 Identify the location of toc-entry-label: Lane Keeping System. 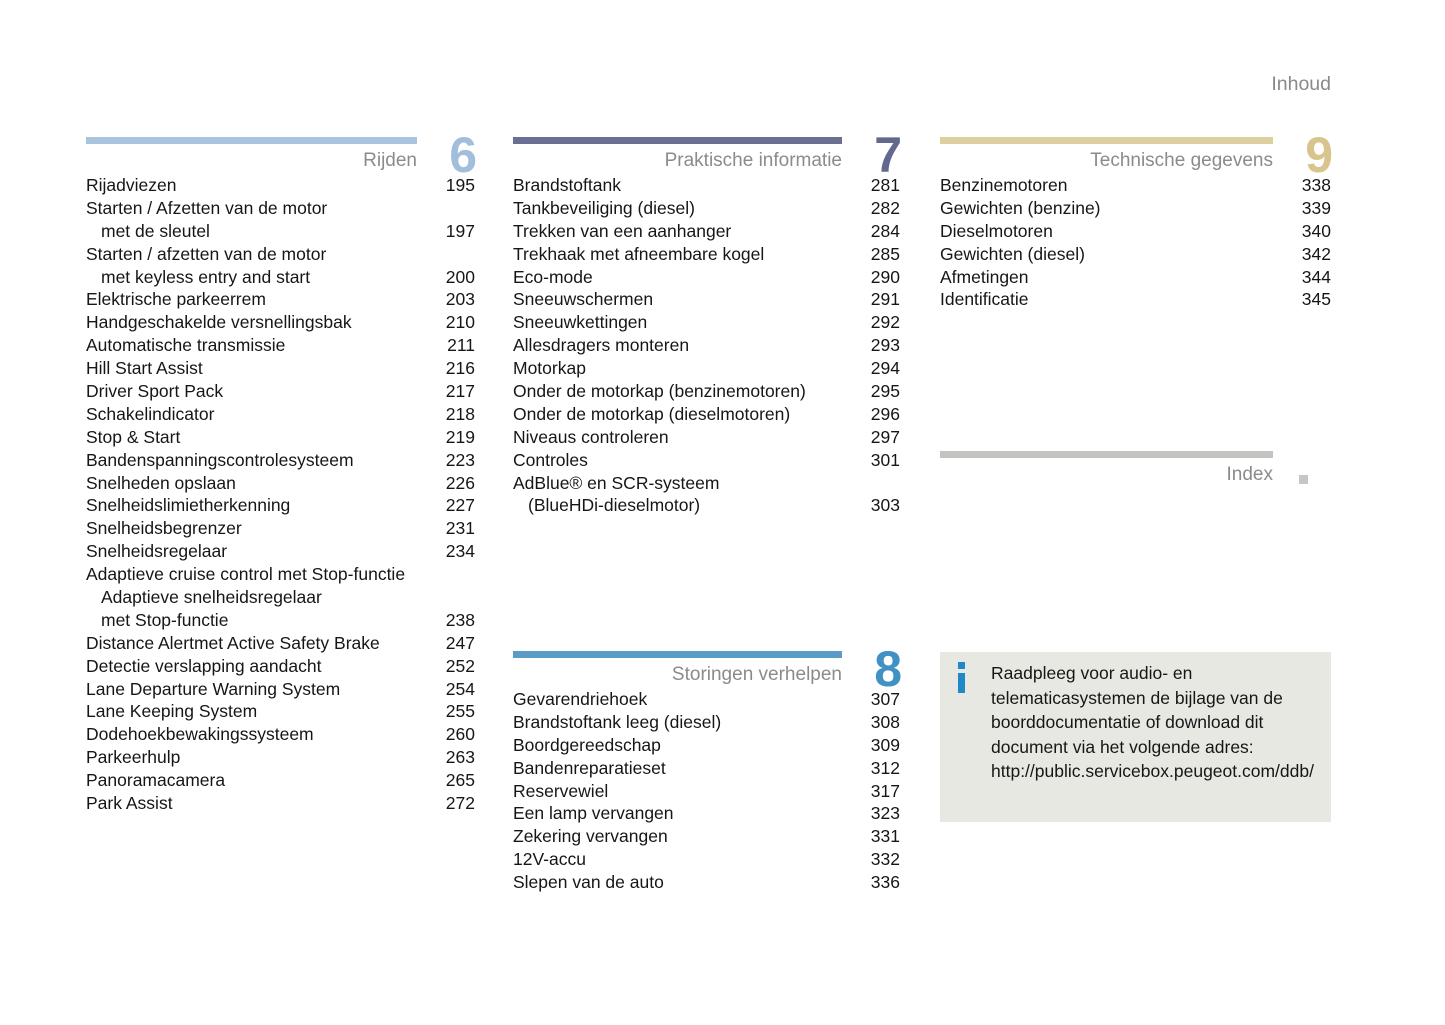
(172, 711).